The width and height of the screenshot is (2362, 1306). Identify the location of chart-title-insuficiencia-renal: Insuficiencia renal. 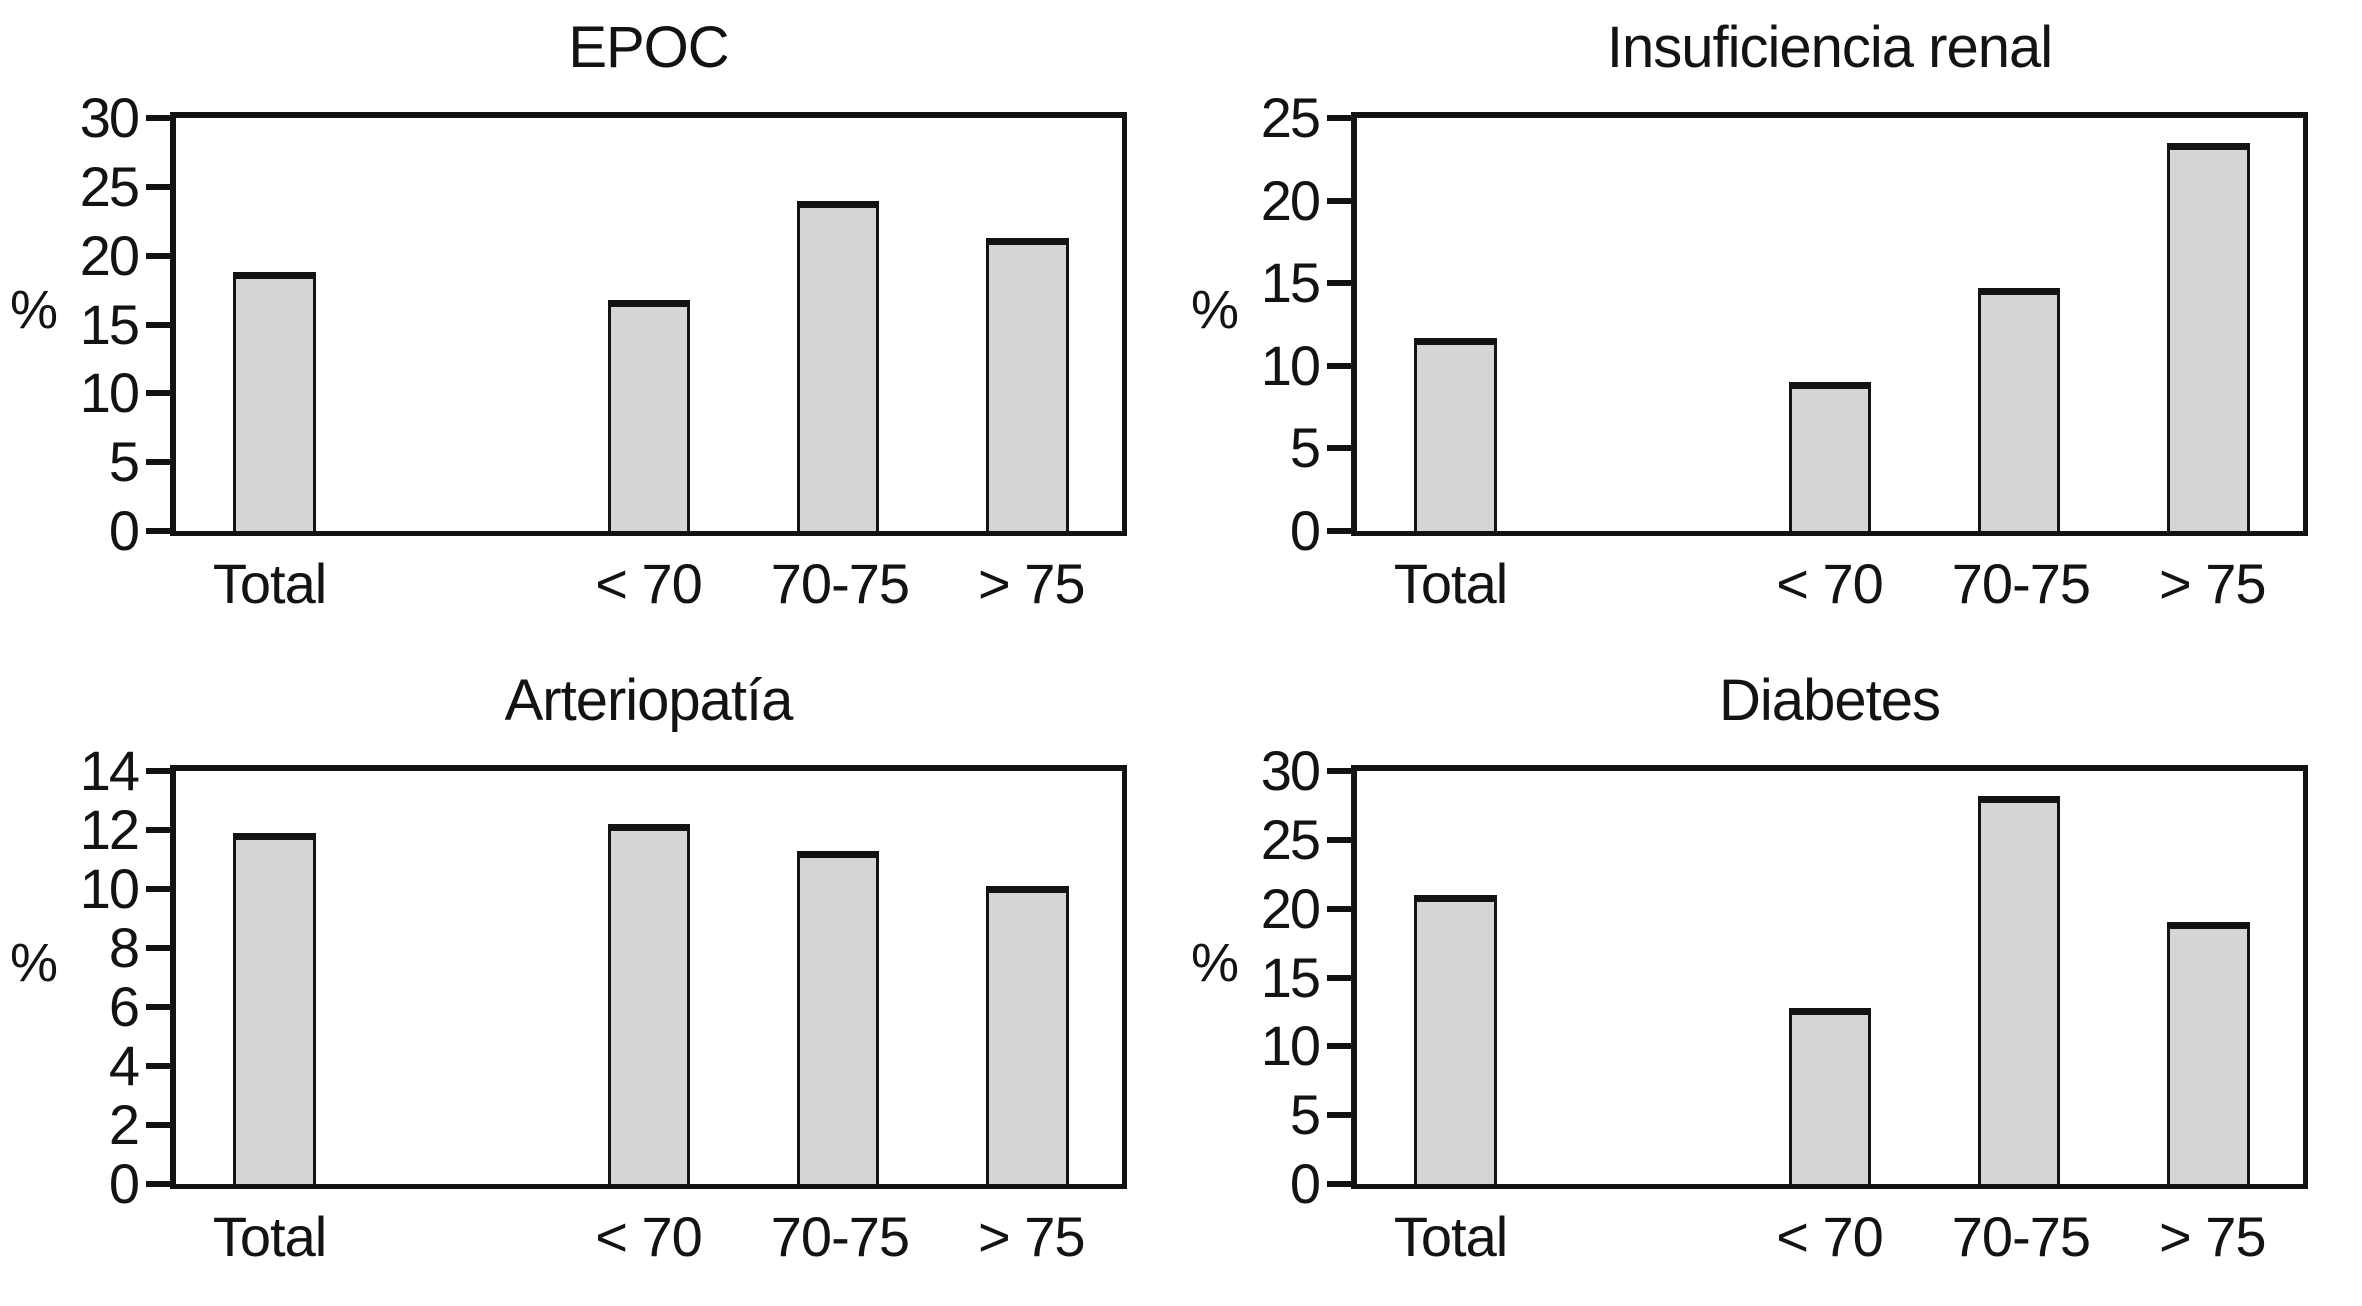
(1829, 47).